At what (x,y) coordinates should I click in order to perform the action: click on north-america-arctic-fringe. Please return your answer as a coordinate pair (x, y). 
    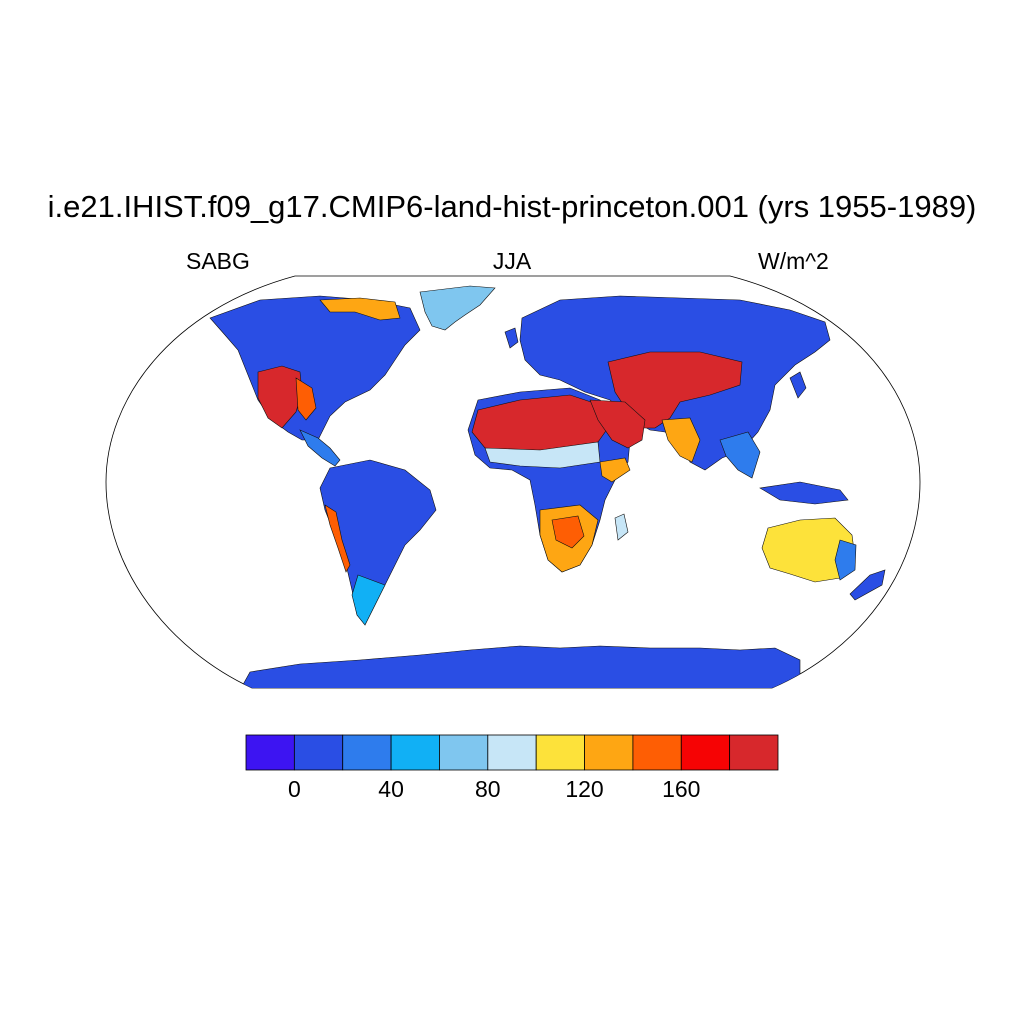
    Looking at the image, I should click on (360, 309).